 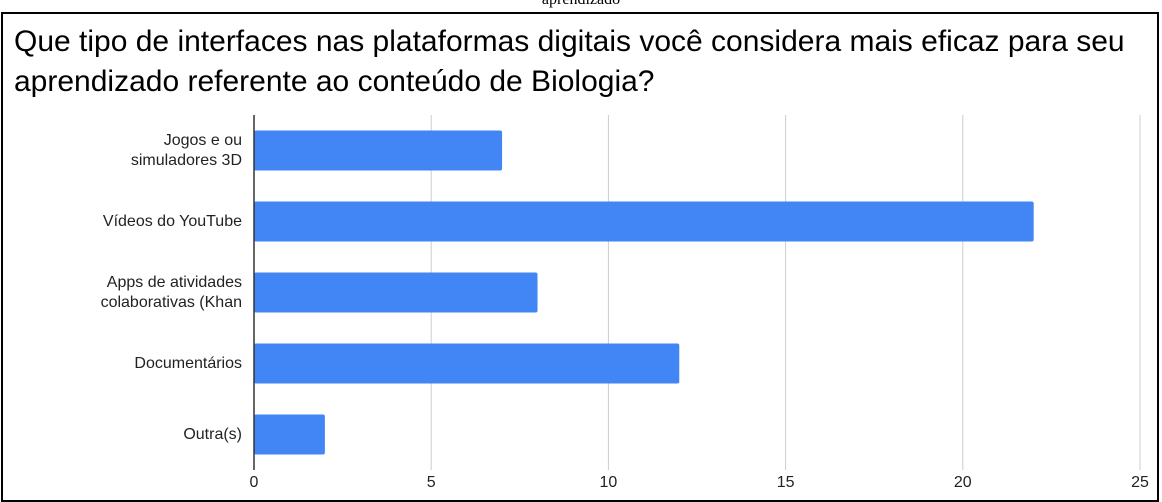 I want to click on x-tick-label: 25, so click(x=1140, y=482).